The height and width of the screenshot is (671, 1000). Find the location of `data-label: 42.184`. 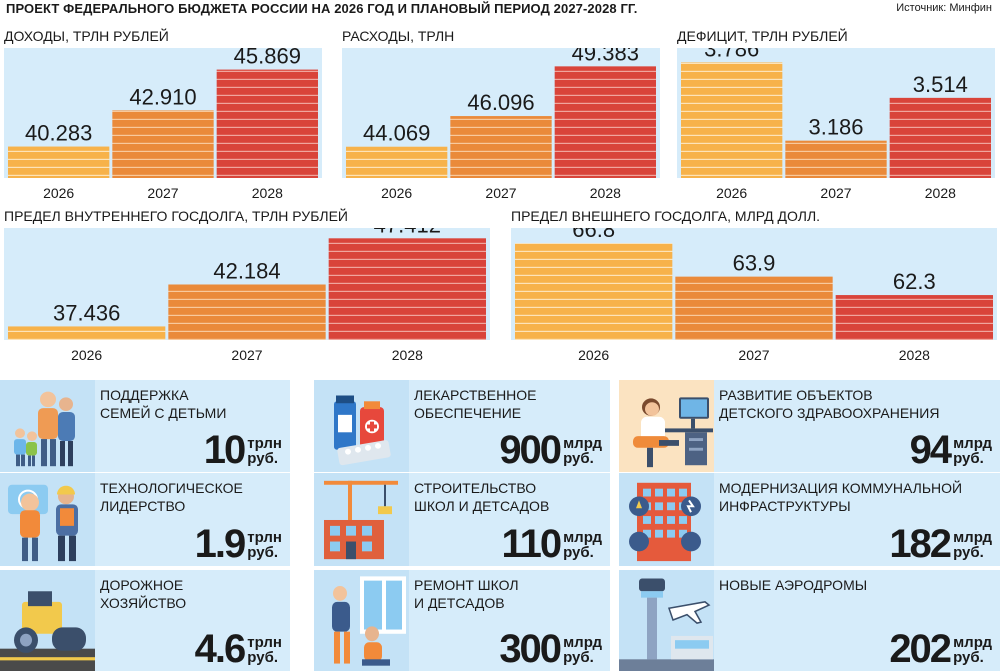

data-label: 42.184 is located at coordinates (246, 270).